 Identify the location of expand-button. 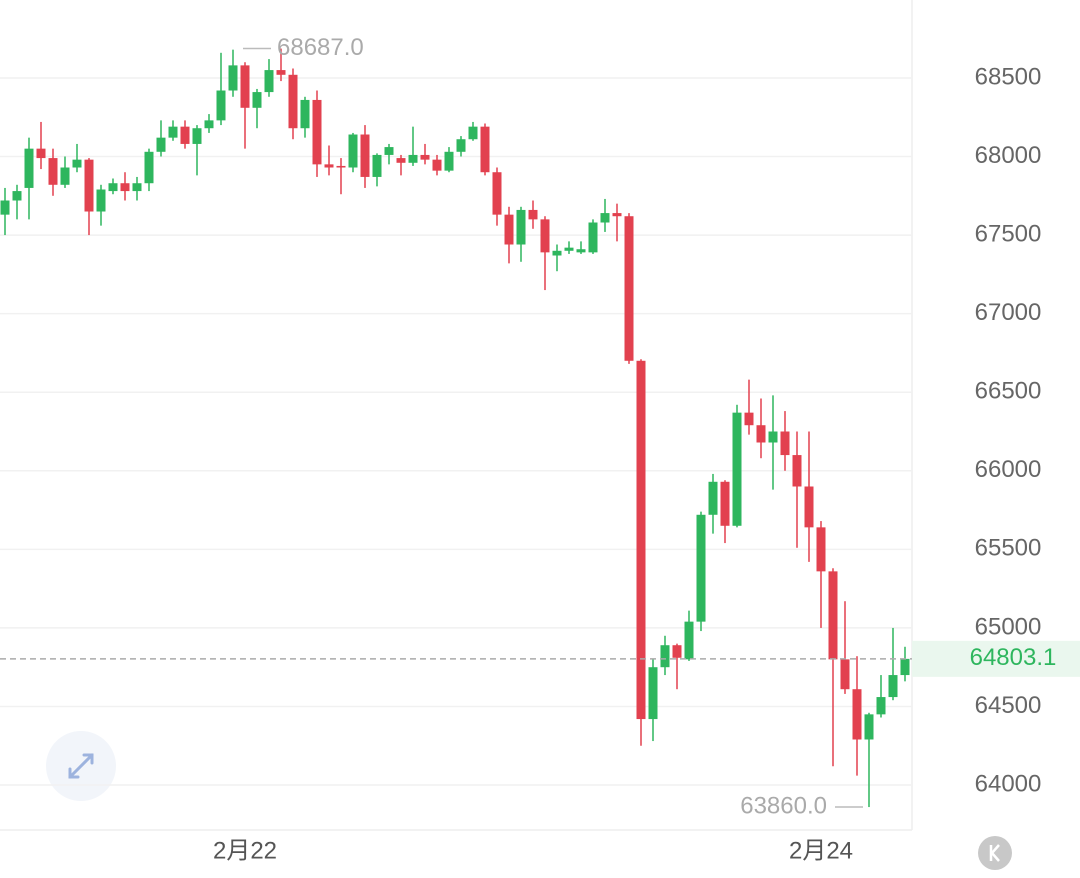
(81, 766).